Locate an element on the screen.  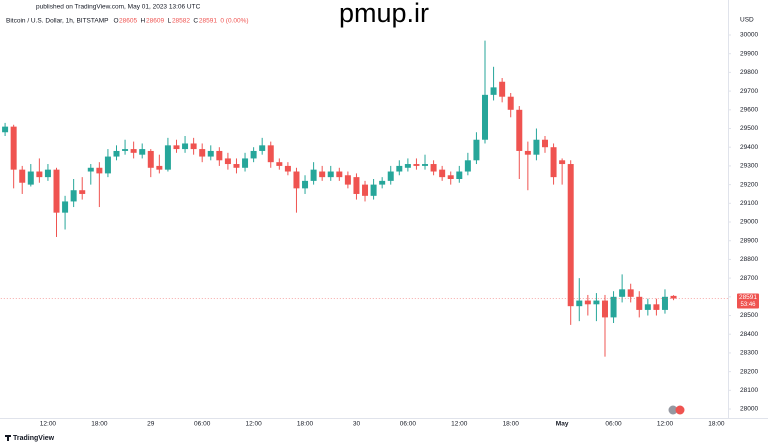
x-tick-label: May is located at coordinates (562, 424).